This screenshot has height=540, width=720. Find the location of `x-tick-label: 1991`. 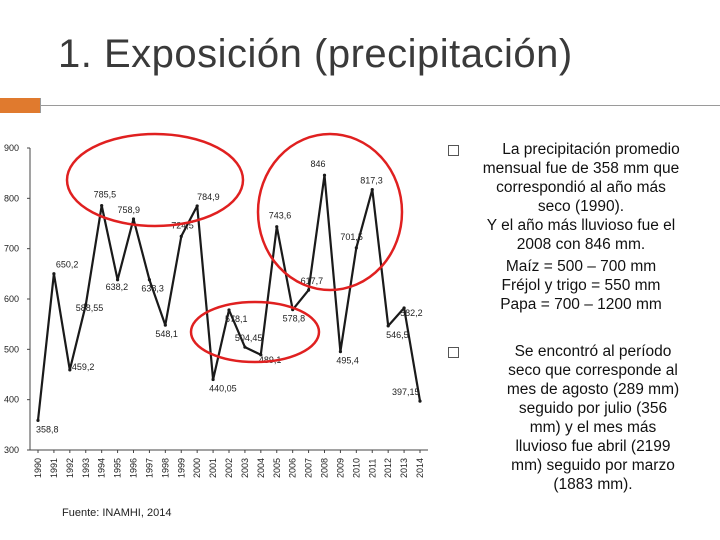

x-tick-label: 1991 is located at coordinates (54, 468).